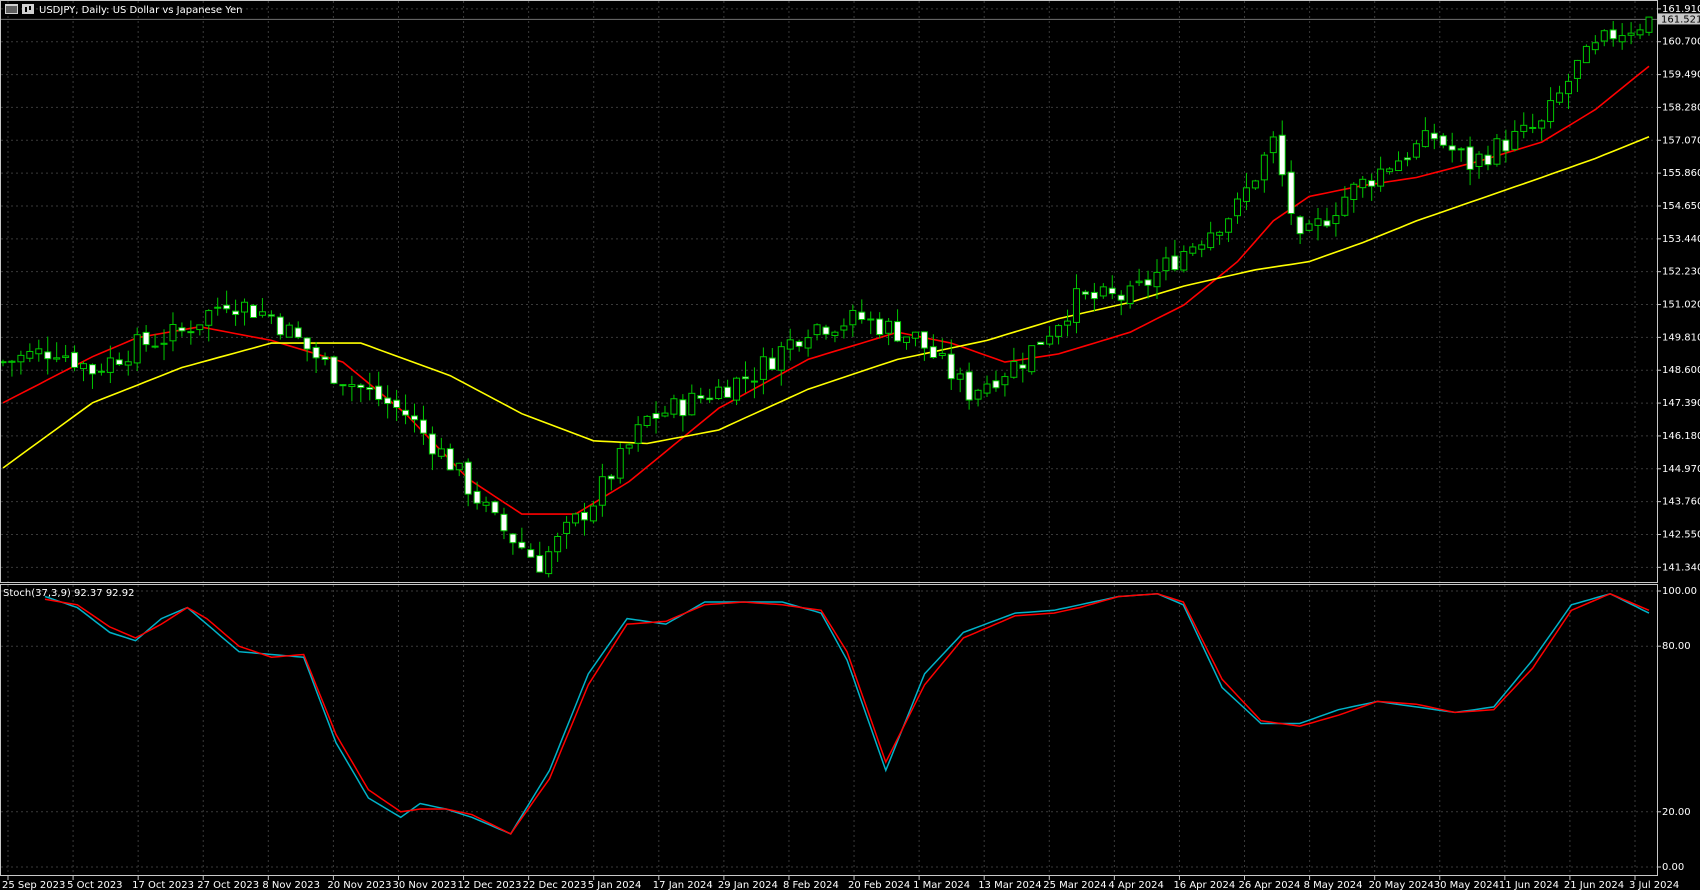 The height and width of the screenshot is (890, 1700). Describe the element at coordinates (1401, 885) in the screenshot. I see `time-tick-label: 20 May 2024` at that location.